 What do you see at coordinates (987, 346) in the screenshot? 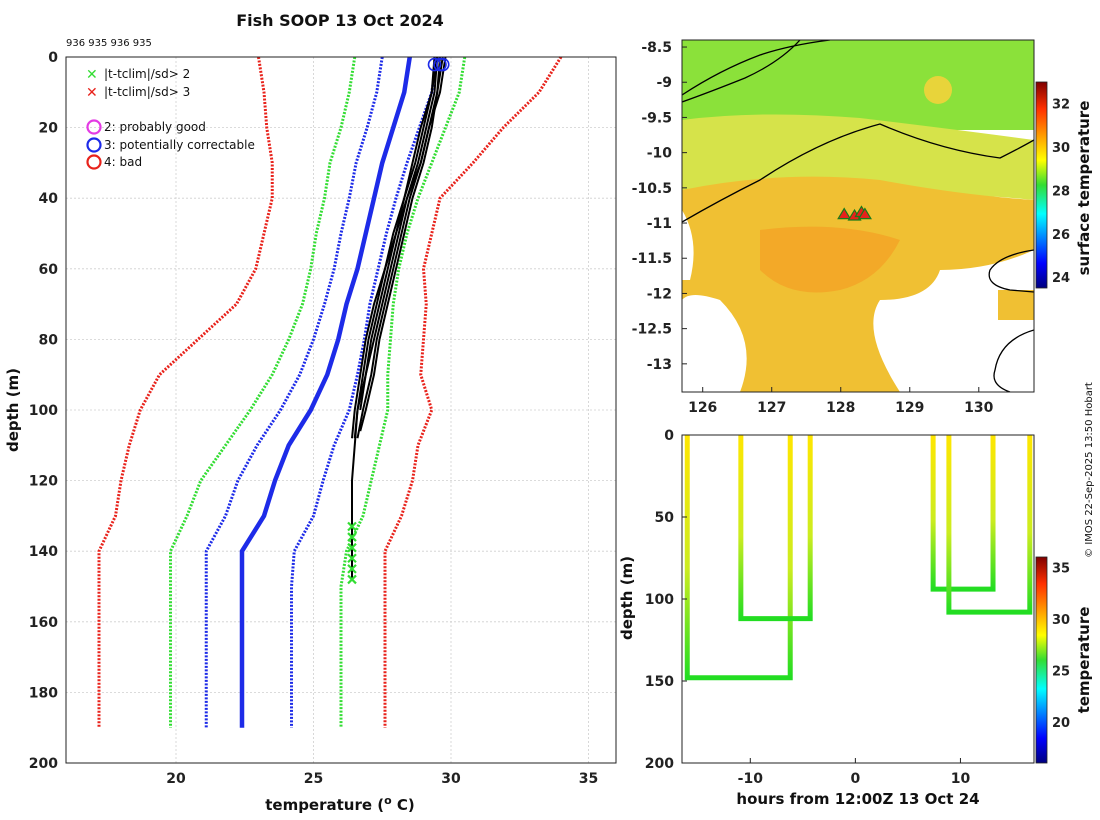
I see `cloud-gap-east` at bounding box center [987, 346].